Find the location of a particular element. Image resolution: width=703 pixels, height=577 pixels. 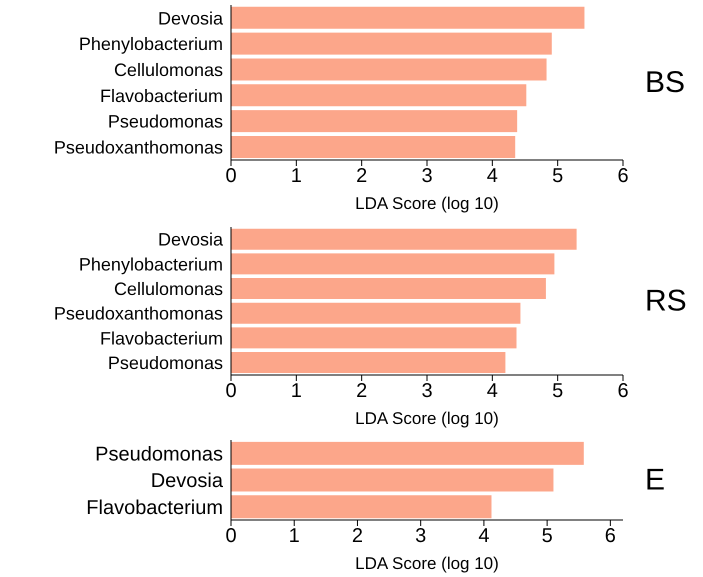

text: E is located at coordinates (655, 480).